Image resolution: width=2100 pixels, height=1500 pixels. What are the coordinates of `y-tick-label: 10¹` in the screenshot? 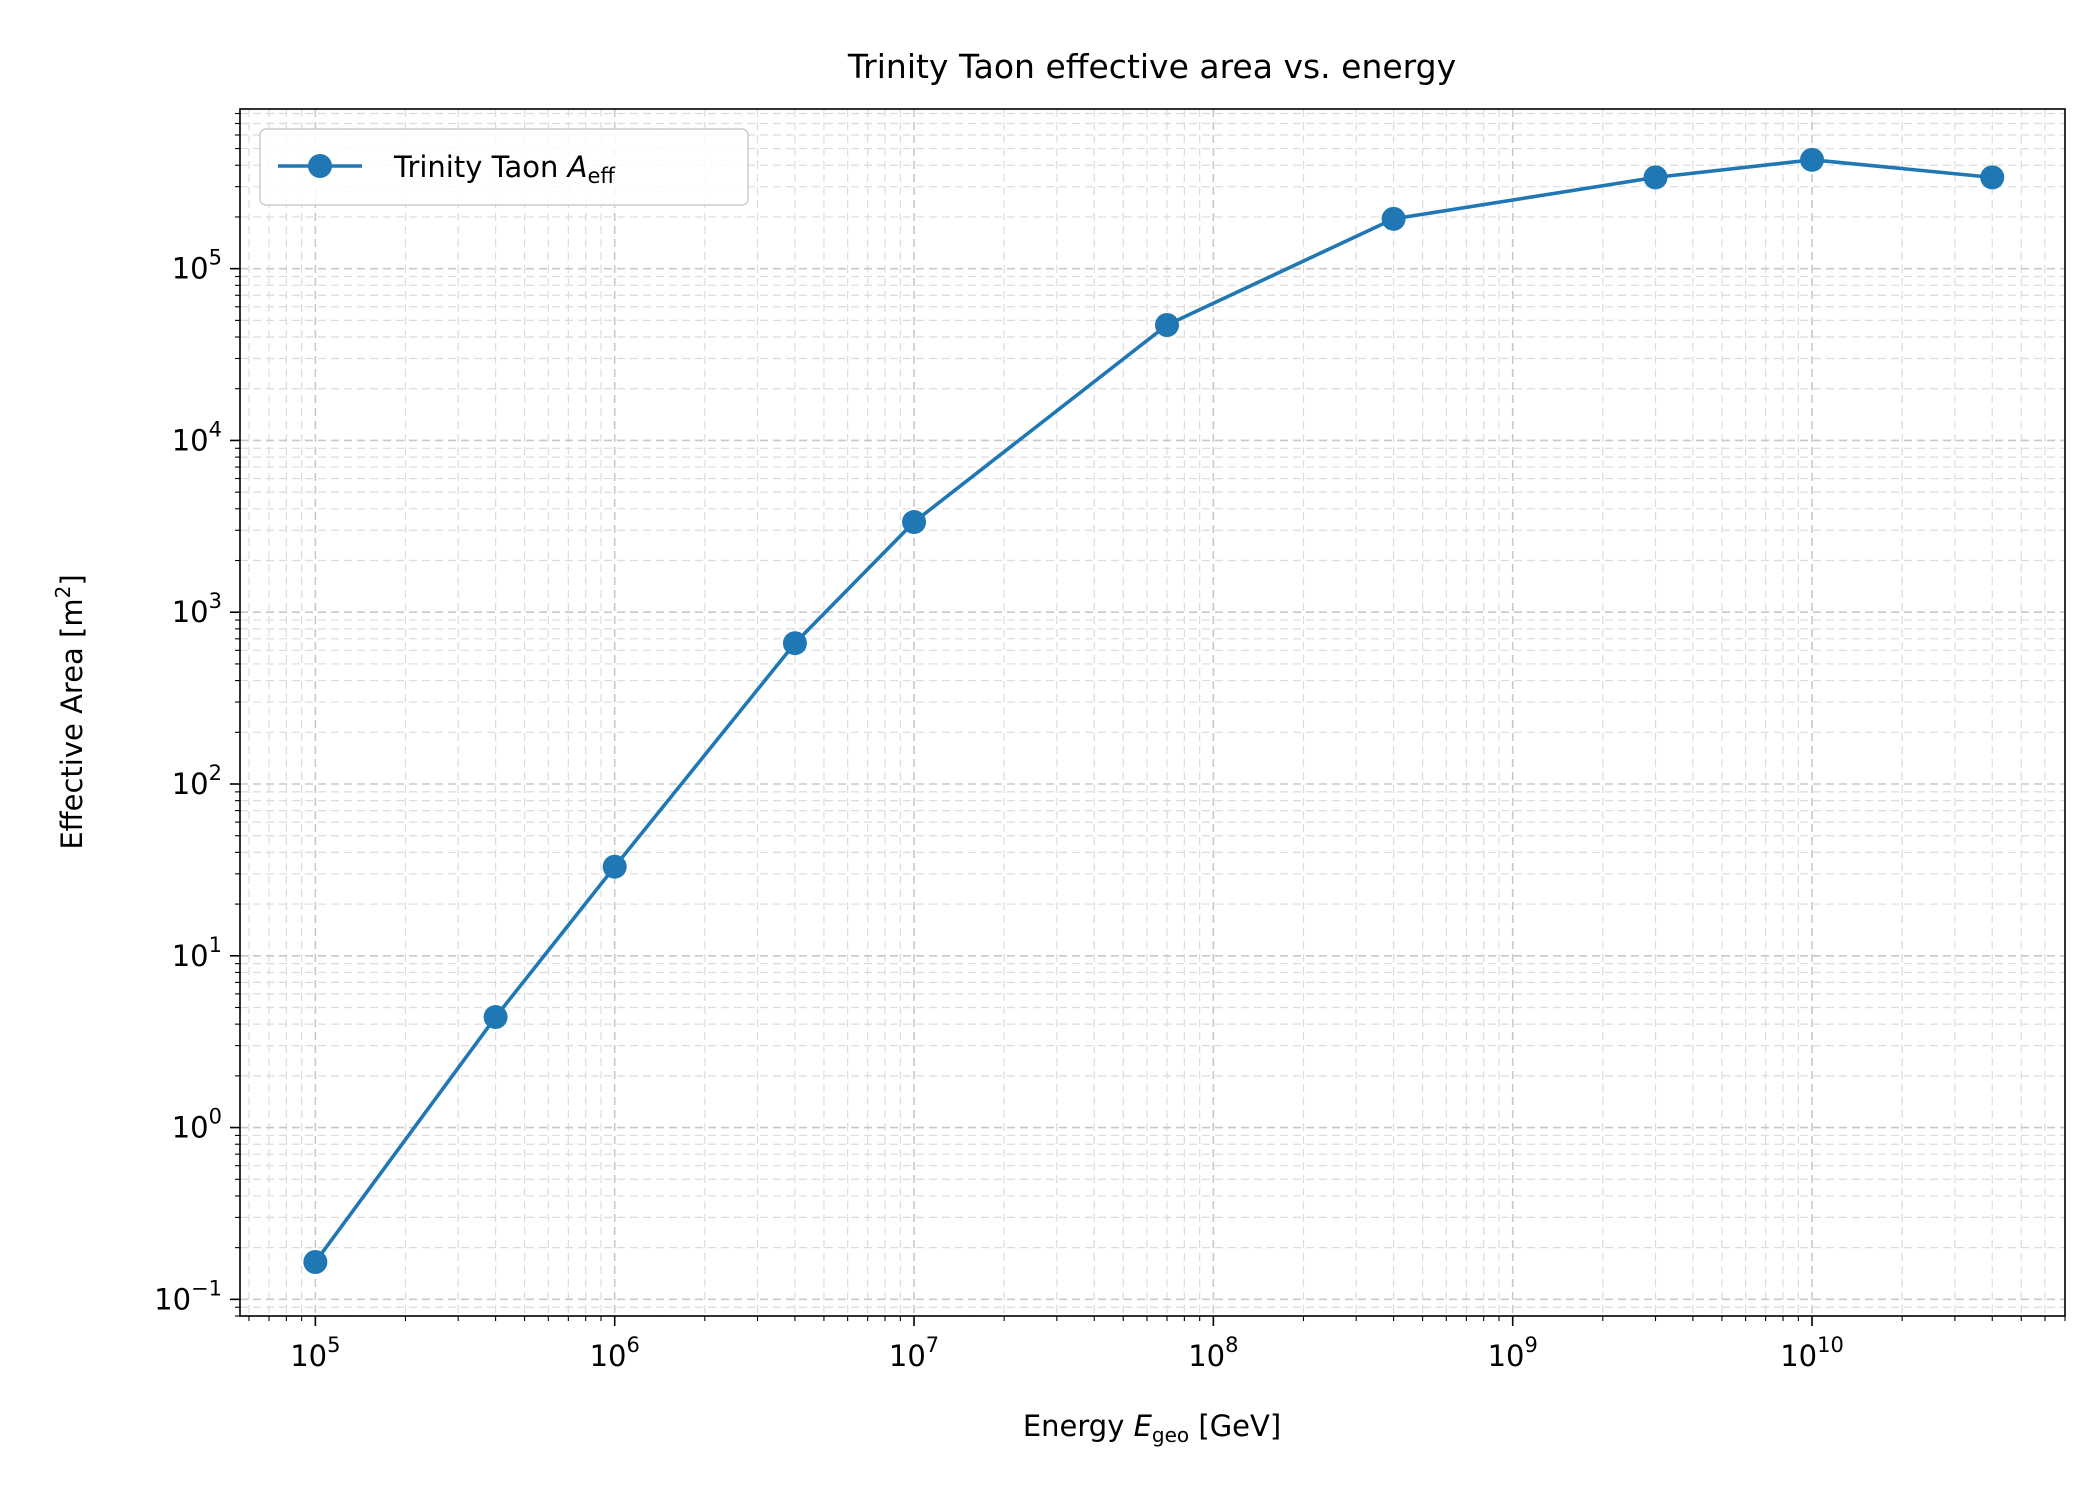 It's located at (197, 953).